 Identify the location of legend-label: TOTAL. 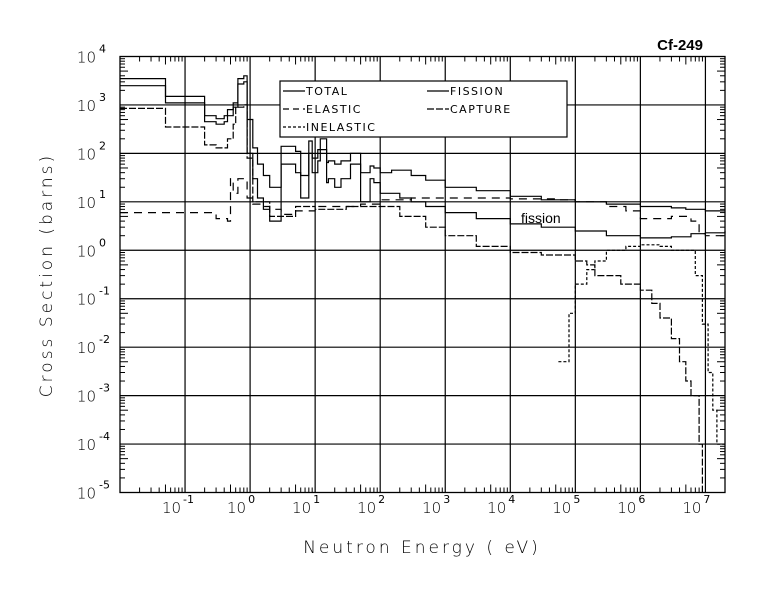
(326, 91).